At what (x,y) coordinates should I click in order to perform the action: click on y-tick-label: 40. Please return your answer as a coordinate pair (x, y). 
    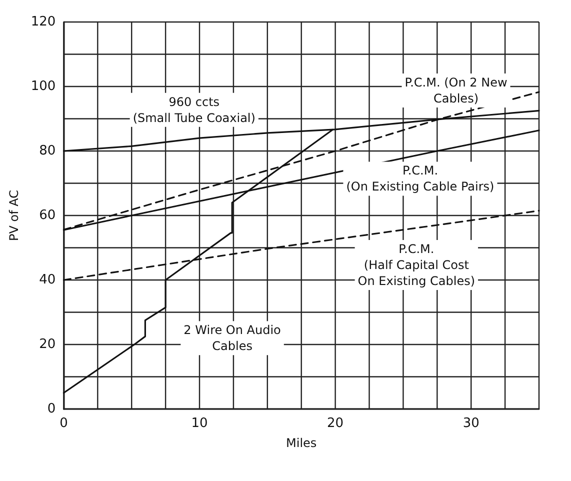
    Looking at the image, I should click on (47, 280).